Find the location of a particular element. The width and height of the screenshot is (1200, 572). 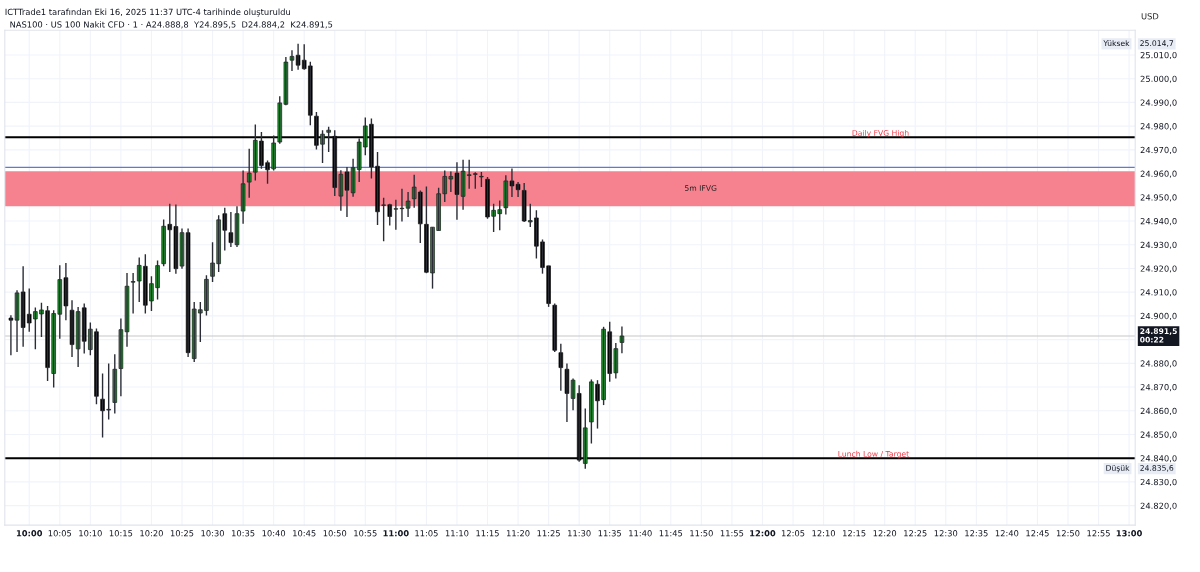

y-tick-label: 24.880,0 is located at coordinates (1158, 364).